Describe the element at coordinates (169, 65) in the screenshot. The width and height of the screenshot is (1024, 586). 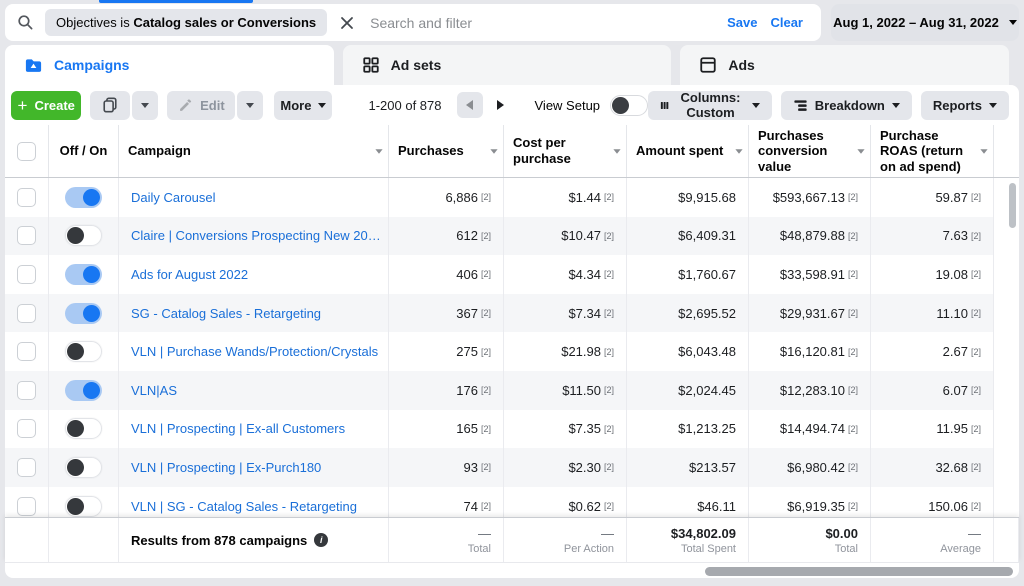
I see `tab-campaigns: Campaigns` at that location.